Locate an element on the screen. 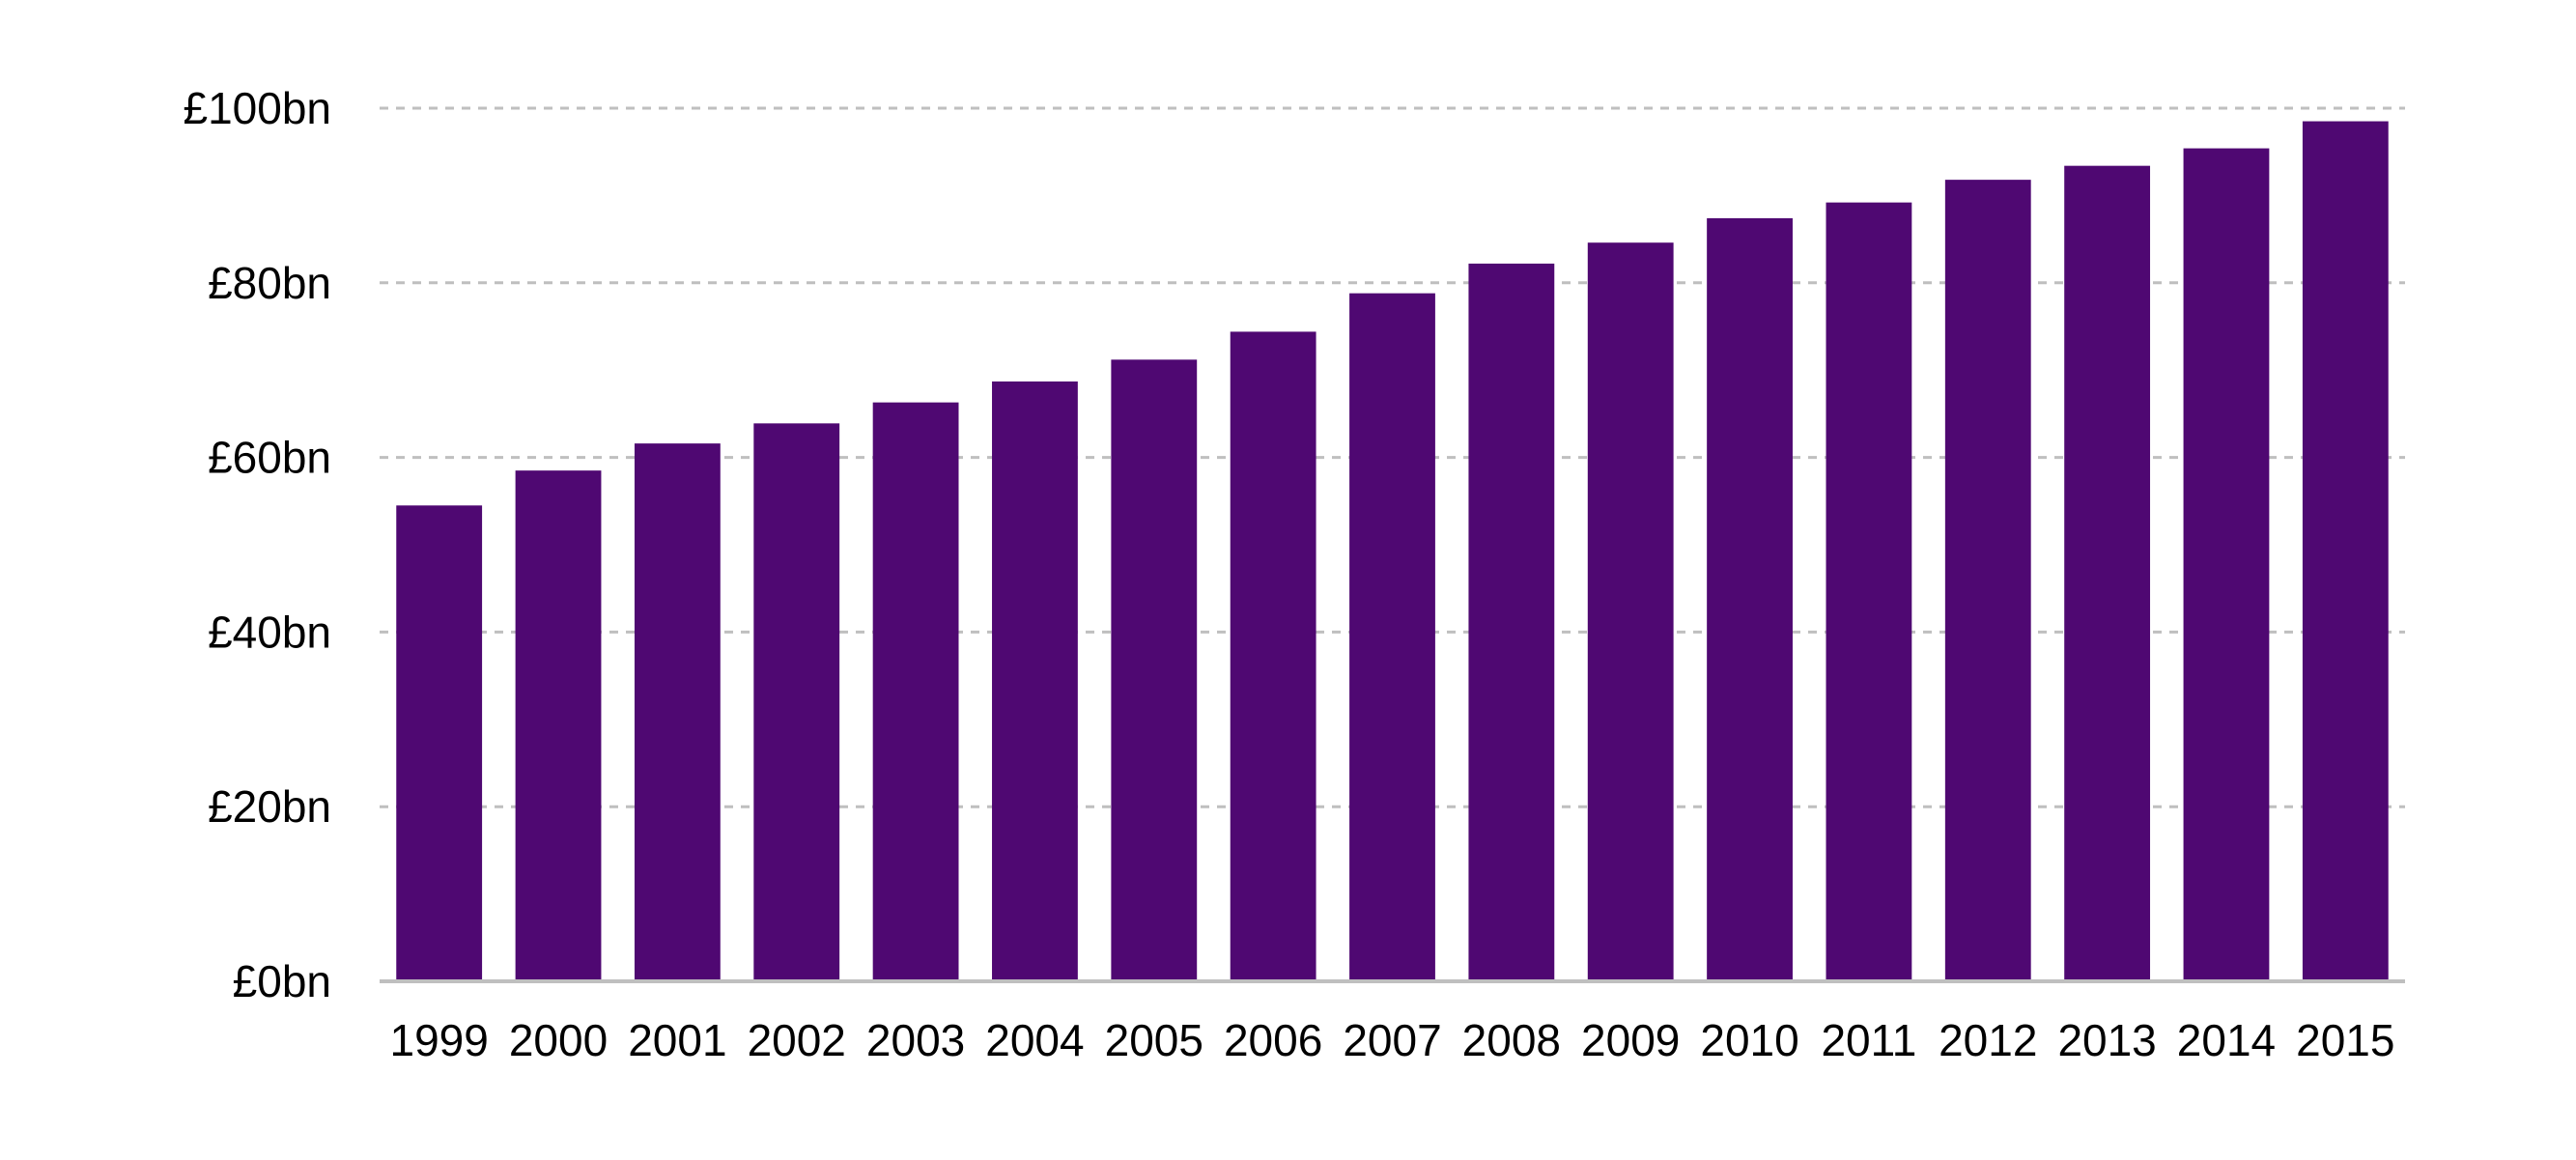 This screenshot has width=2576, height=1160. x-tick-label: 2012 is located at coordinates (1988, 1040).